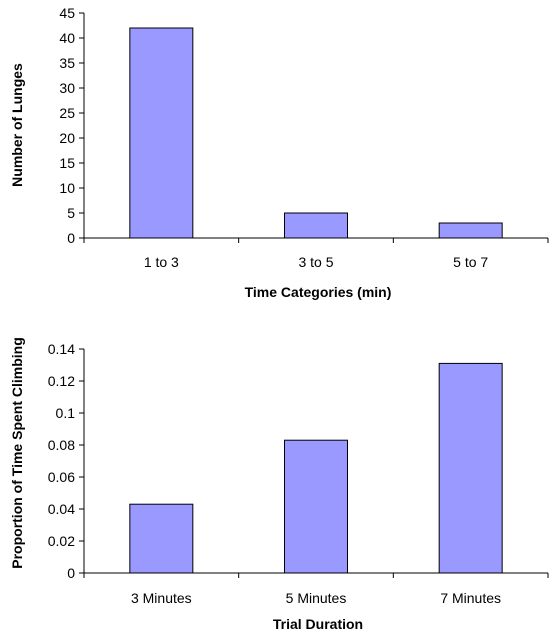 The image size is (552, 632). I want to click on y-tick-label-1-4: 15, so click(67, 163).